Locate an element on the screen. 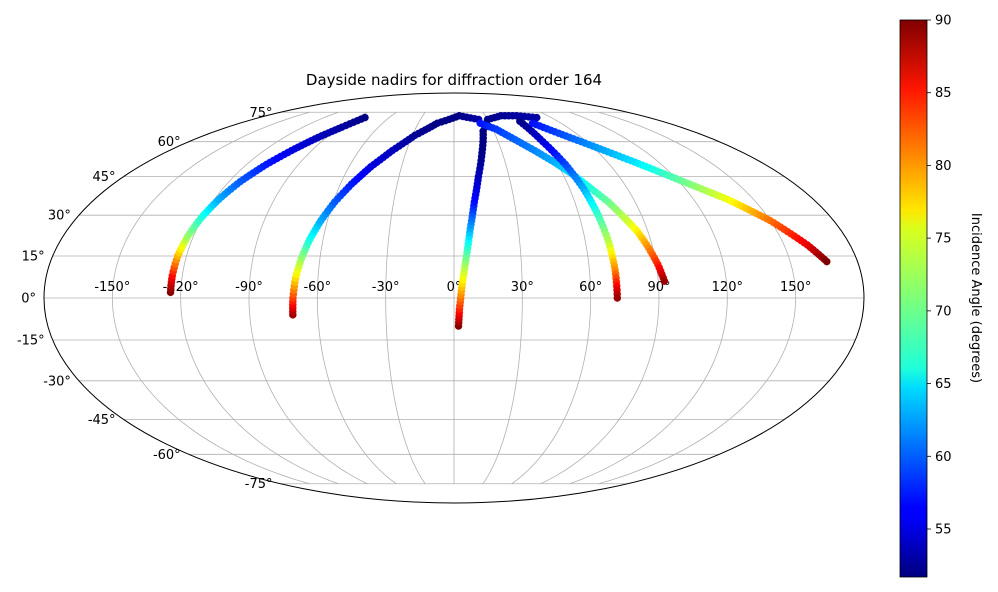 Image resolution: width=998 pixels, height=592 pixels. latitude-tick-label: 45° is located at coordinates (104, 177).